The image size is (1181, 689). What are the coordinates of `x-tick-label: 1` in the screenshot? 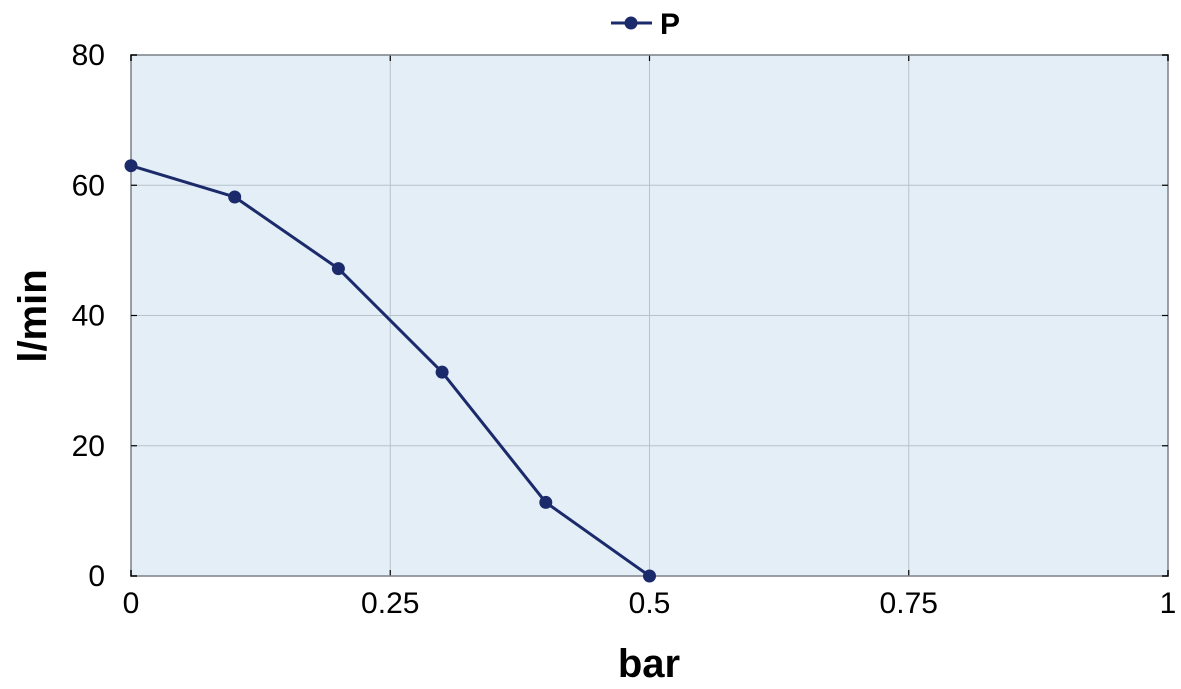 It's located at (1168, 603).